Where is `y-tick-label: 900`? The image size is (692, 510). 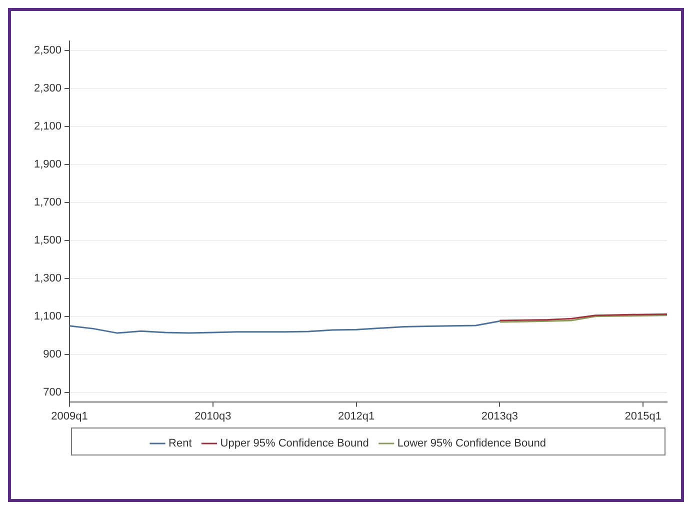
y-tick-label: 900 is located at coordinates (52, 354).